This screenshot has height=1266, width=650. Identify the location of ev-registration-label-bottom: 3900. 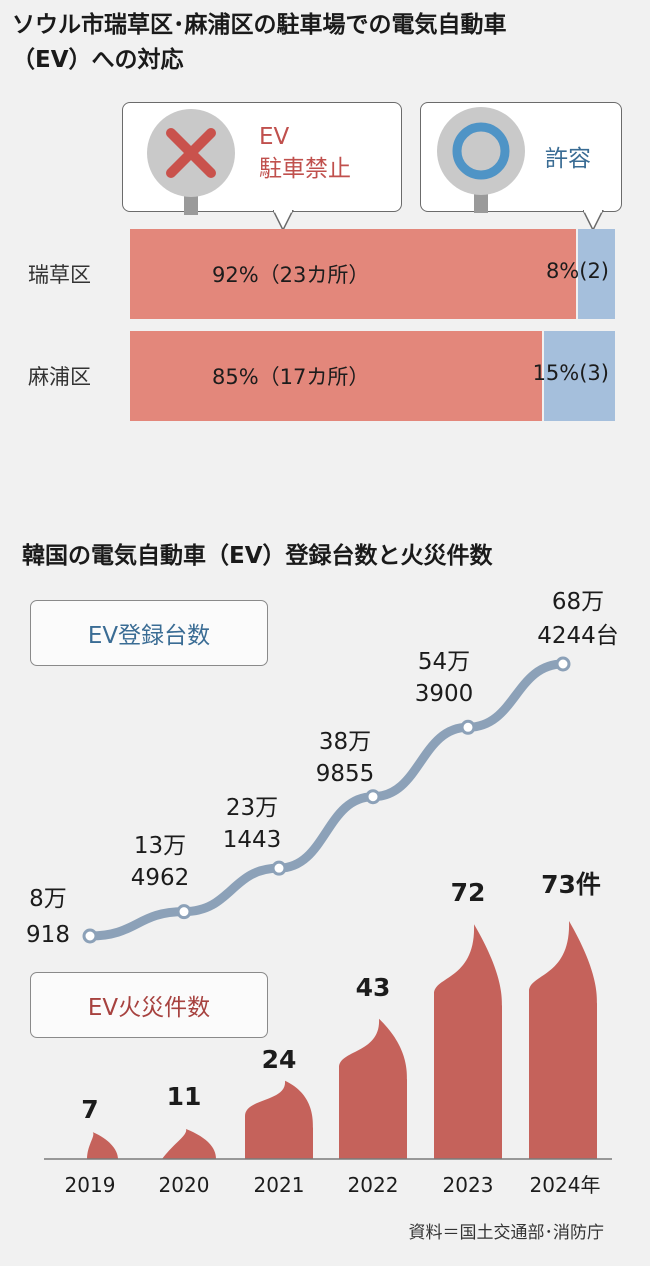
(444, 694).